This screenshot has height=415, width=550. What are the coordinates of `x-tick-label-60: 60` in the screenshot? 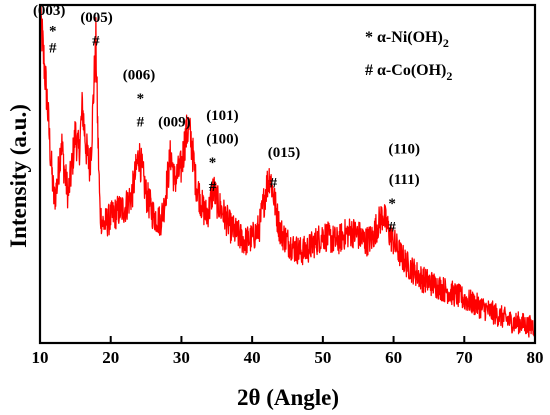 It's located at (393, 357).